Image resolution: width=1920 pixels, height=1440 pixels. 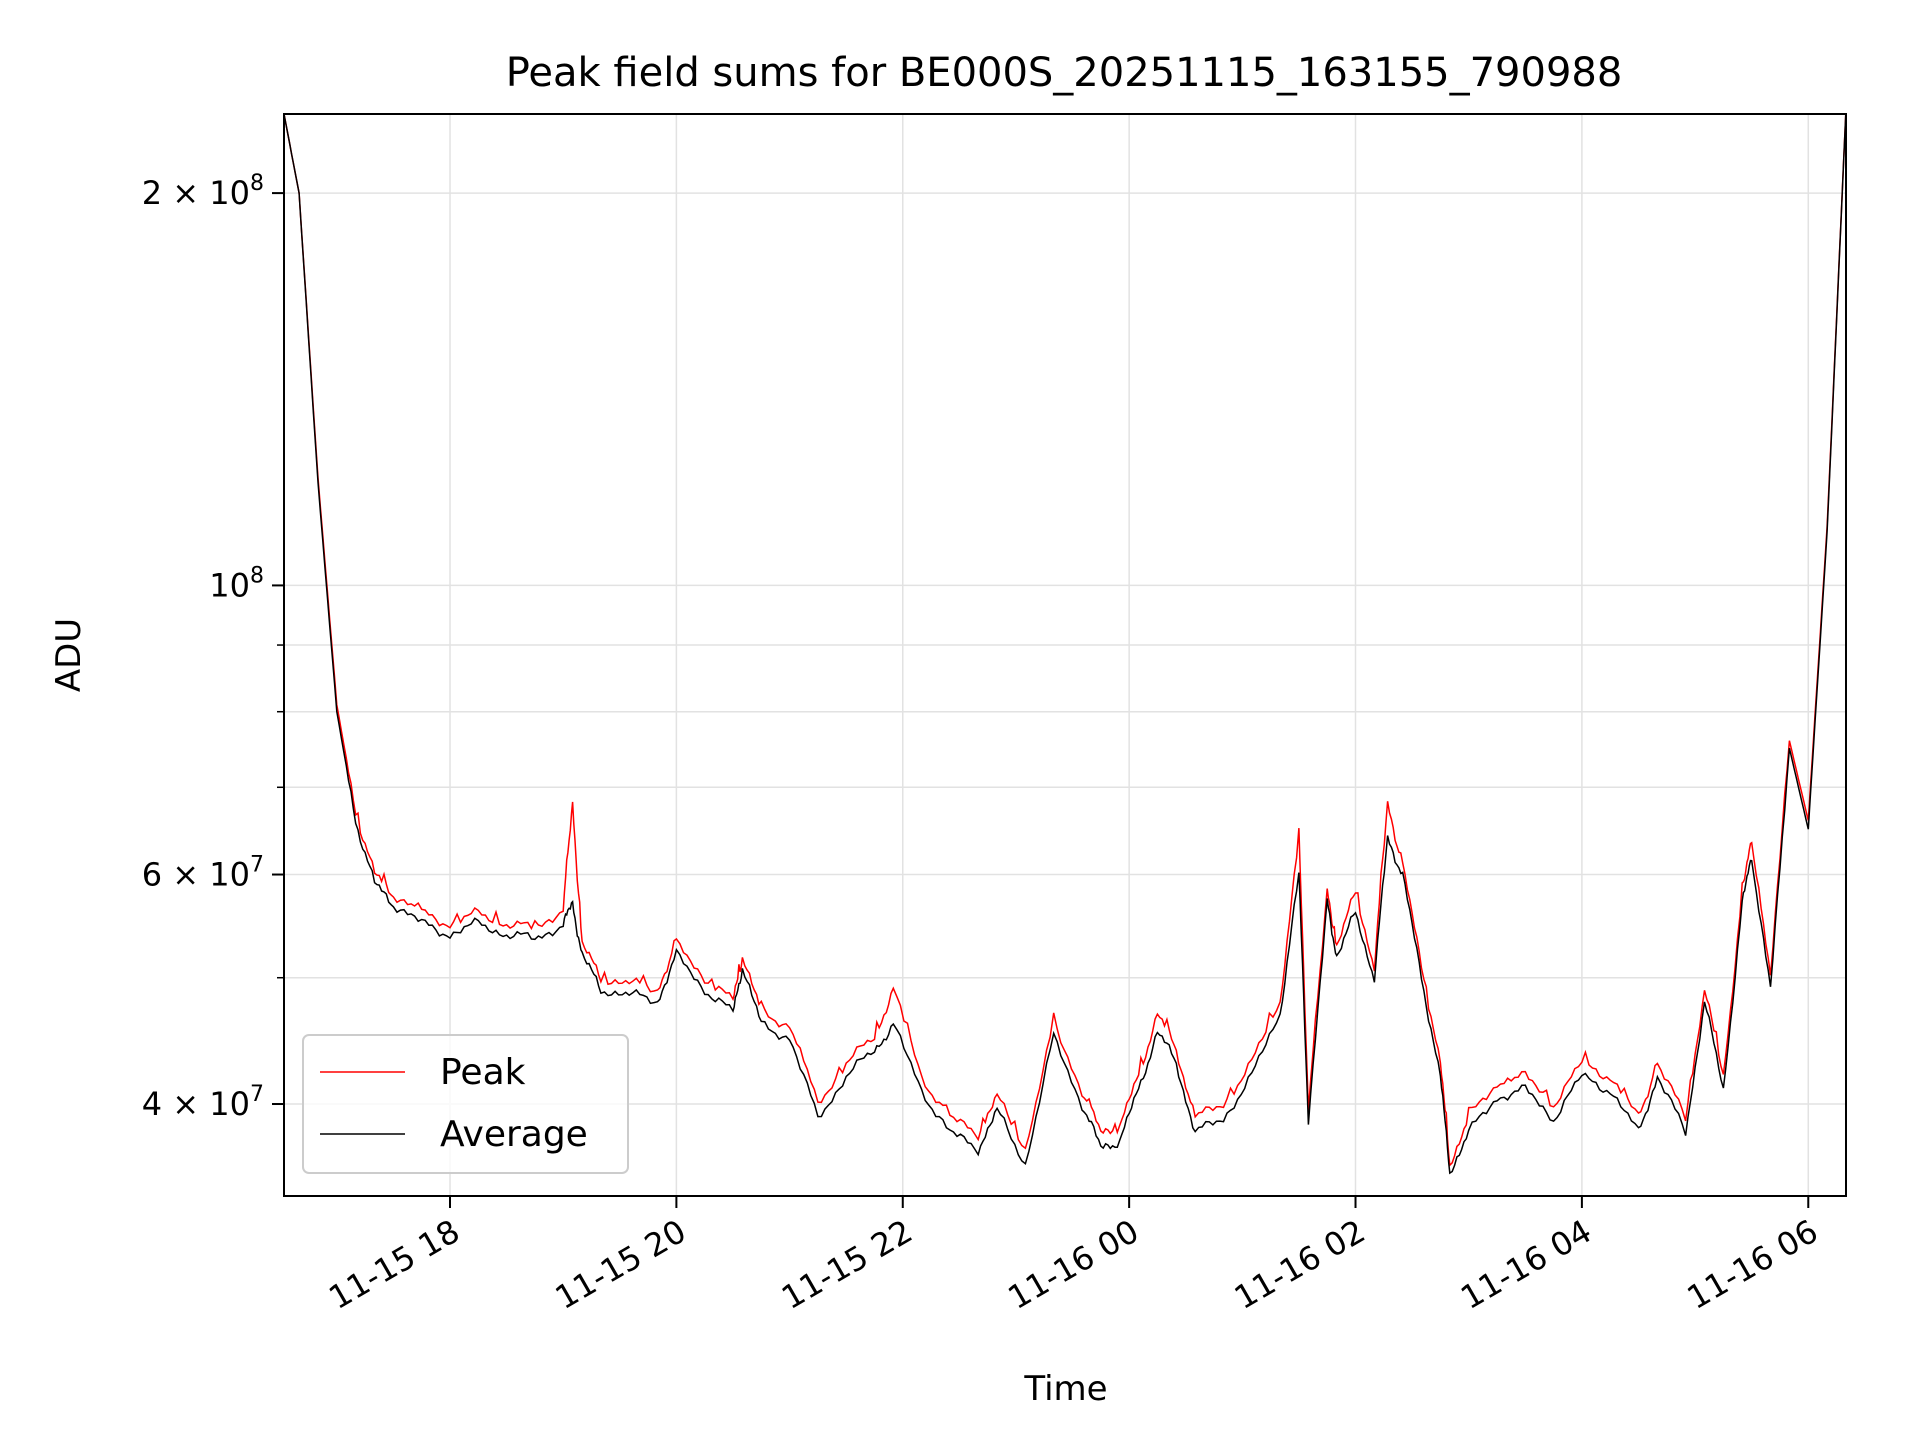 What do you see at coordinates (69, 655) in the screenshot?
I see `y-axis-title: ADU` at bounding box center [69, 655].